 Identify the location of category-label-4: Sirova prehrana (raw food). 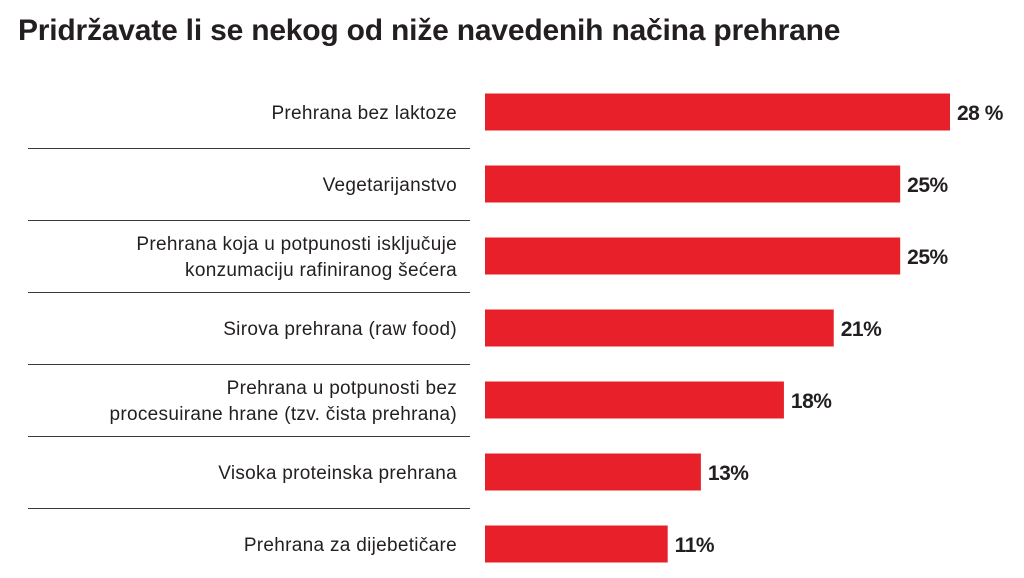
(340, 329).